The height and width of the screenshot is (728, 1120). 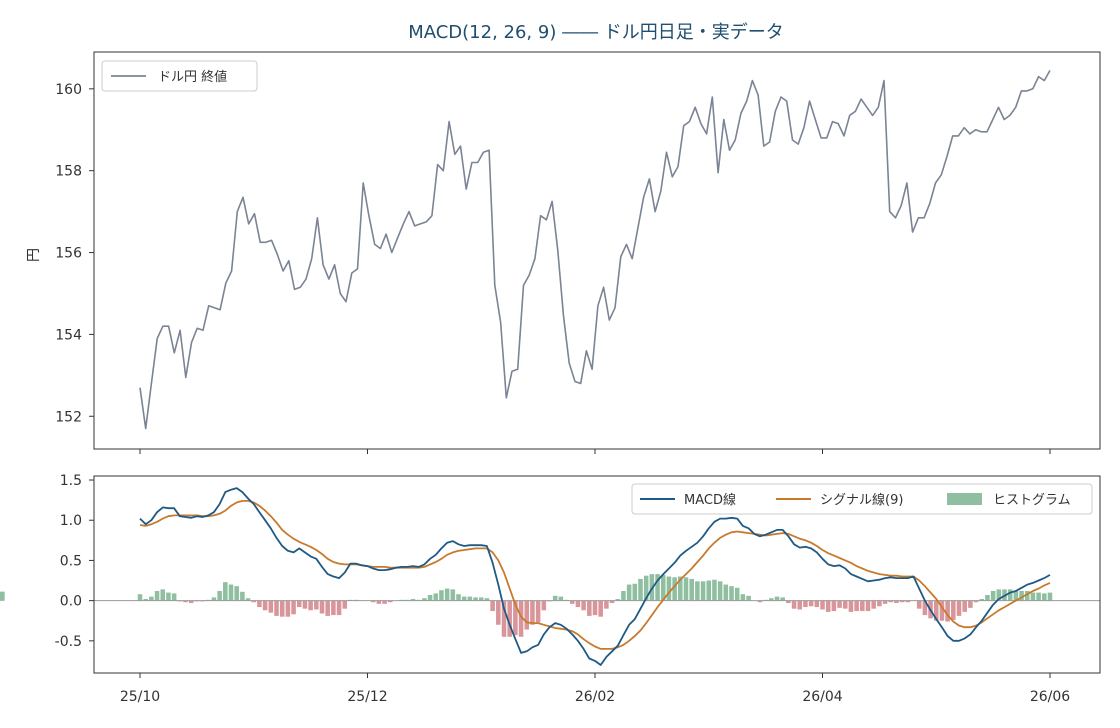 I want to click on histogram-legend-swatch, so click(x=964, y=499).